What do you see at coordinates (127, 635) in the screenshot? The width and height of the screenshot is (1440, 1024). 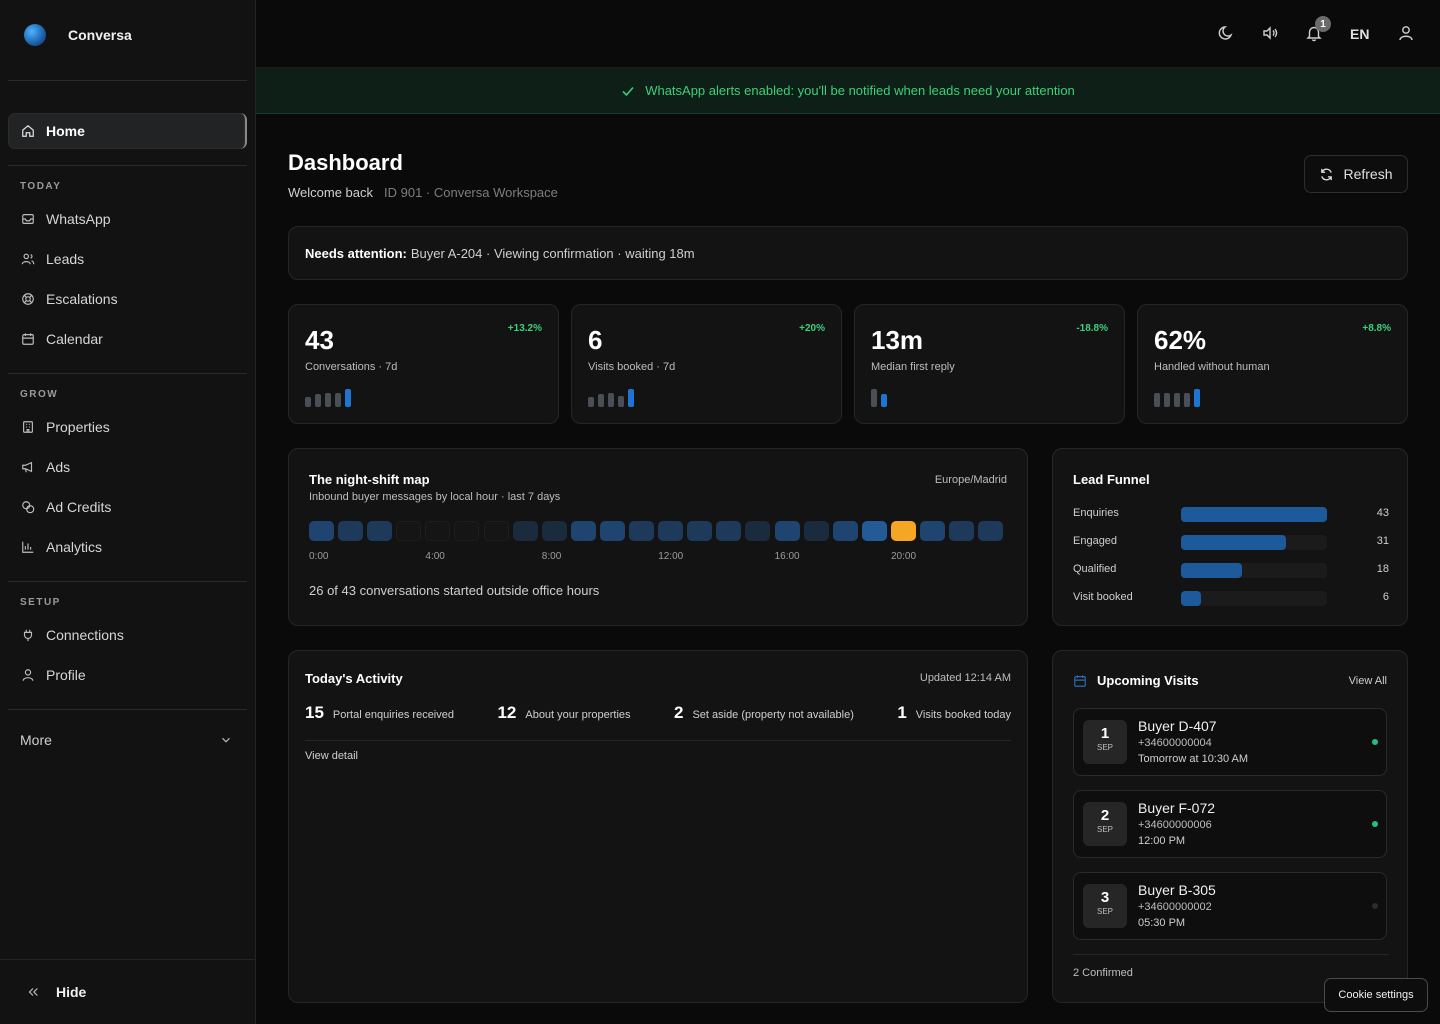 I see `sidebar-item-connections: Connections` at bounding box center [127, 635].